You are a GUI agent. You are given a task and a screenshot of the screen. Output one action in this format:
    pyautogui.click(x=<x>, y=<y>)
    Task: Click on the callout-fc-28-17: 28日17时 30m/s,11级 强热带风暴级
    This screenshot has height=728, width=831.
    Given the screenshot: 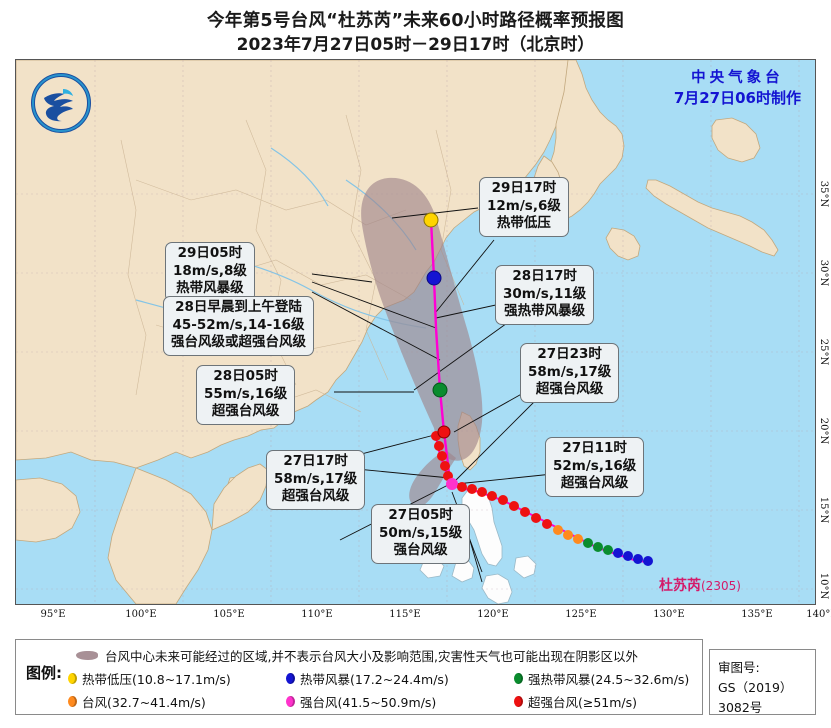 What is the action you would take?
    pyautogui.click(x=545, y=295)
    